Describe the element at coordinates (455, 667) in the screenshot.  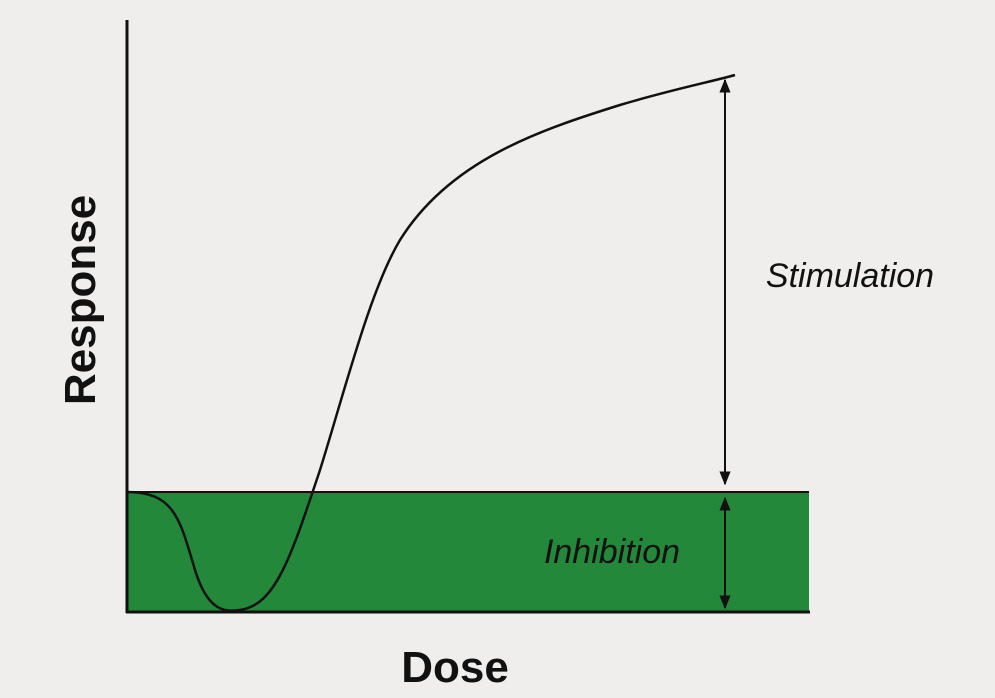
I see `x-axis-label: Dose` at that location.